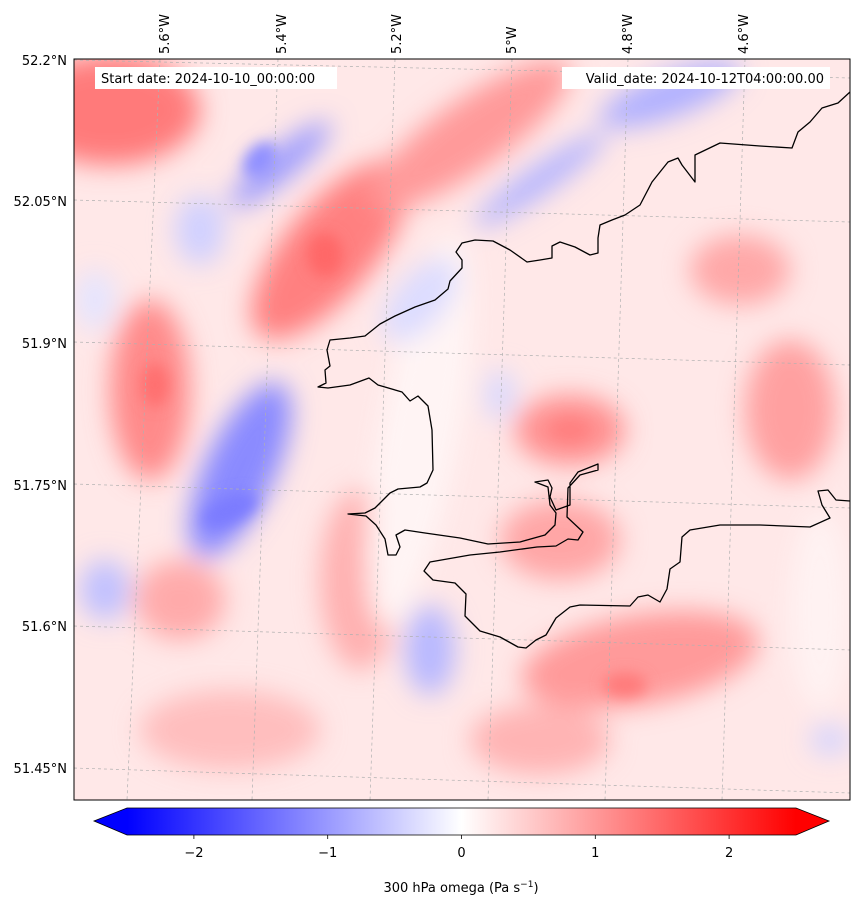  What do you see at coordinates (812, 821) in the screenshot?
I see `colorbar-extend-max` at bounding box center [812, 821].